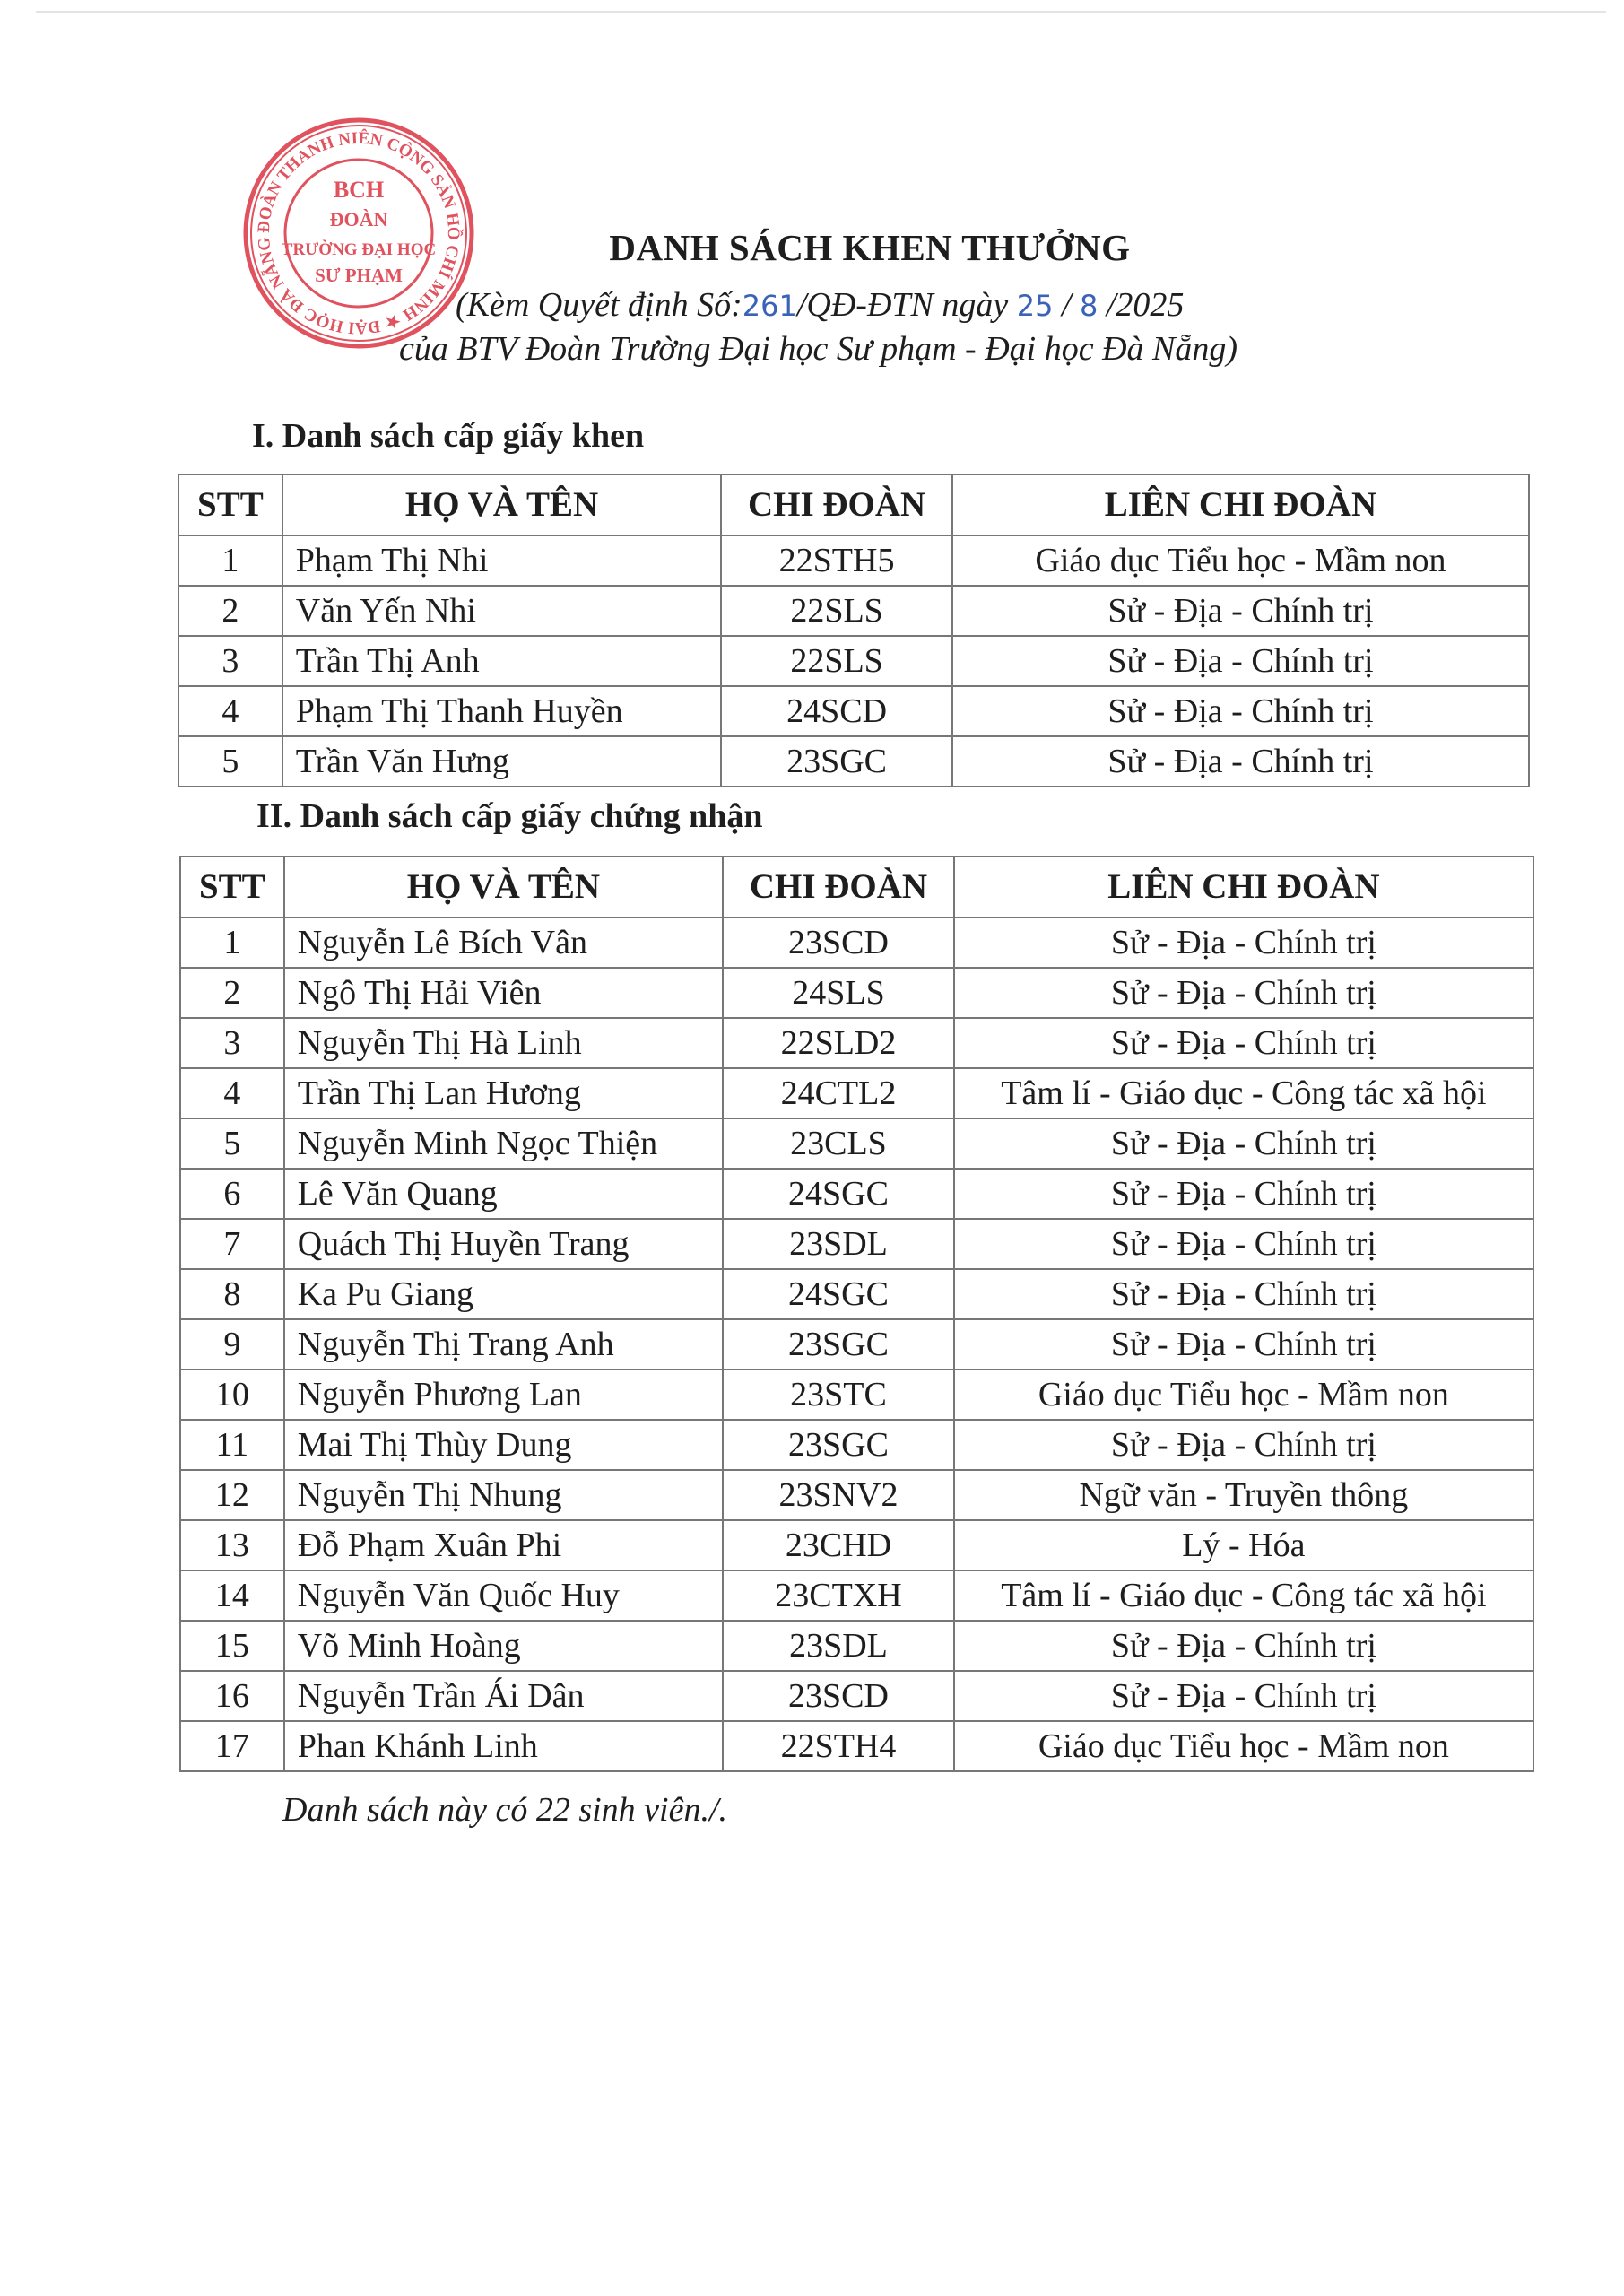  What do you see at coordinates (836, 711) in the screenshot?
I see `chi-doan-cell: 24SCD` at bounding box center [836, 711].